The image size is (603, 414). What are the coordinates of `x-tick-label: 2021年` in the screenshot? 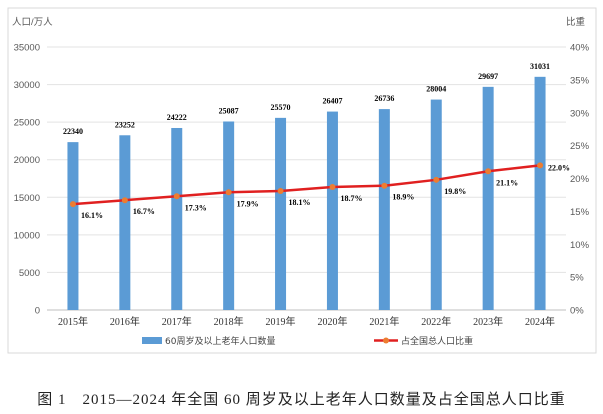 It's located at (384, 321).